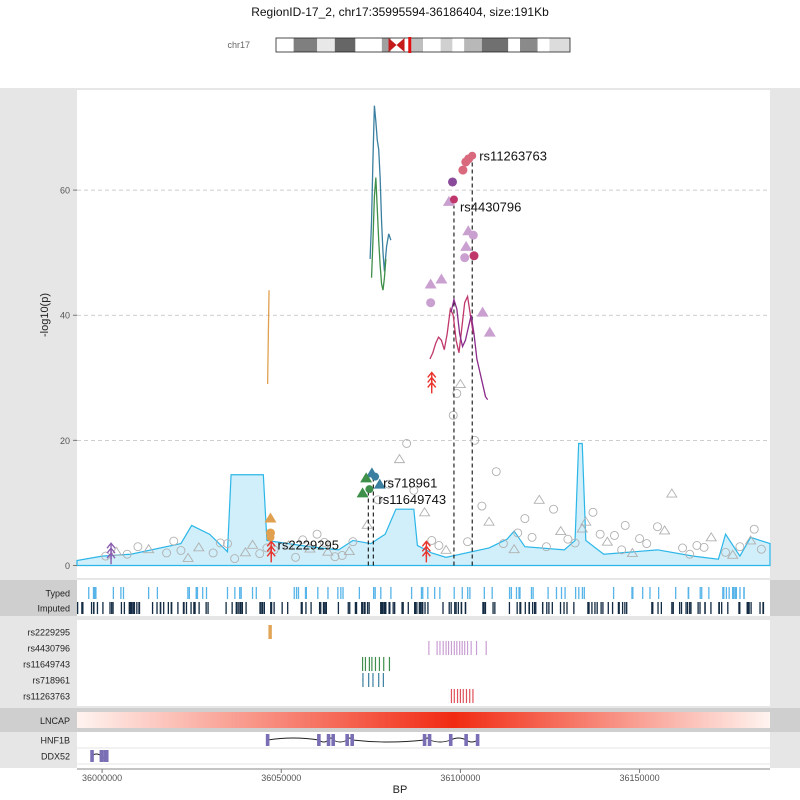 Image resolution: width=800 pixels, height=800 pixels. I want to click on lead-snp-label: rs11649743, so click(412, 499).